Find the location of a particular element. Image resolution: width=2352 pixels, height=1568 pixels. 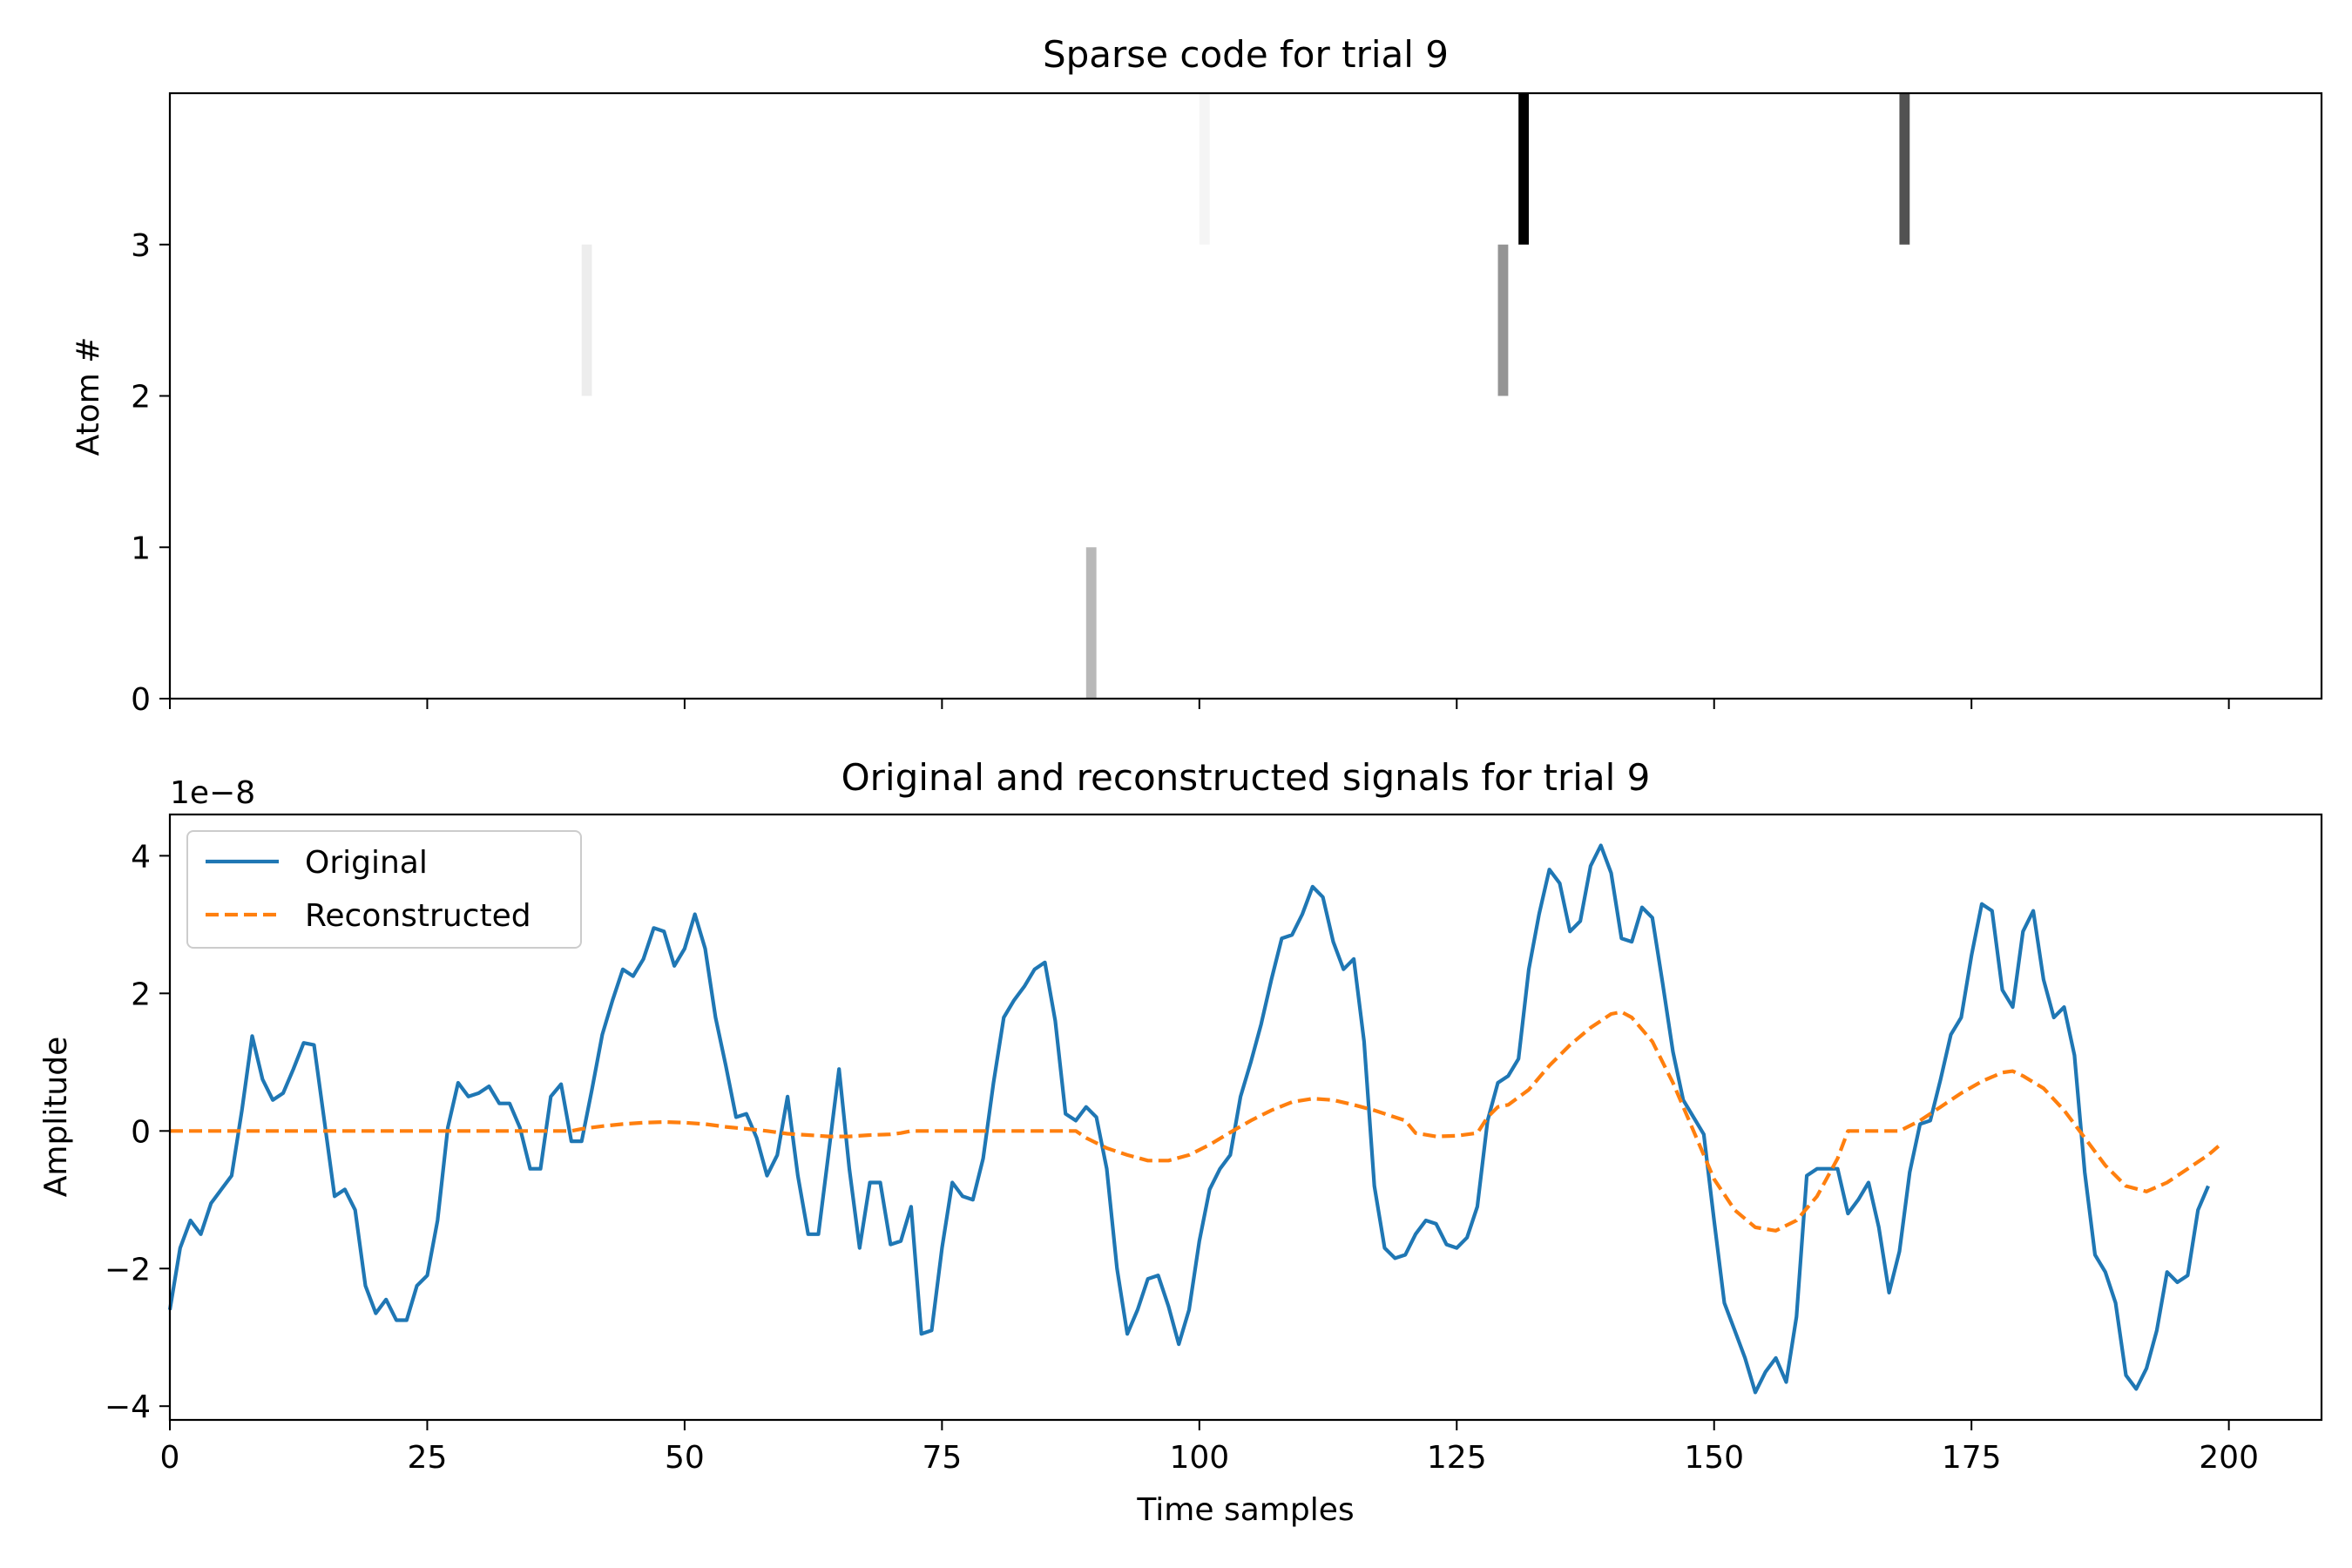

sparse-code-x-ticks is located at coordinates (1199, 704).